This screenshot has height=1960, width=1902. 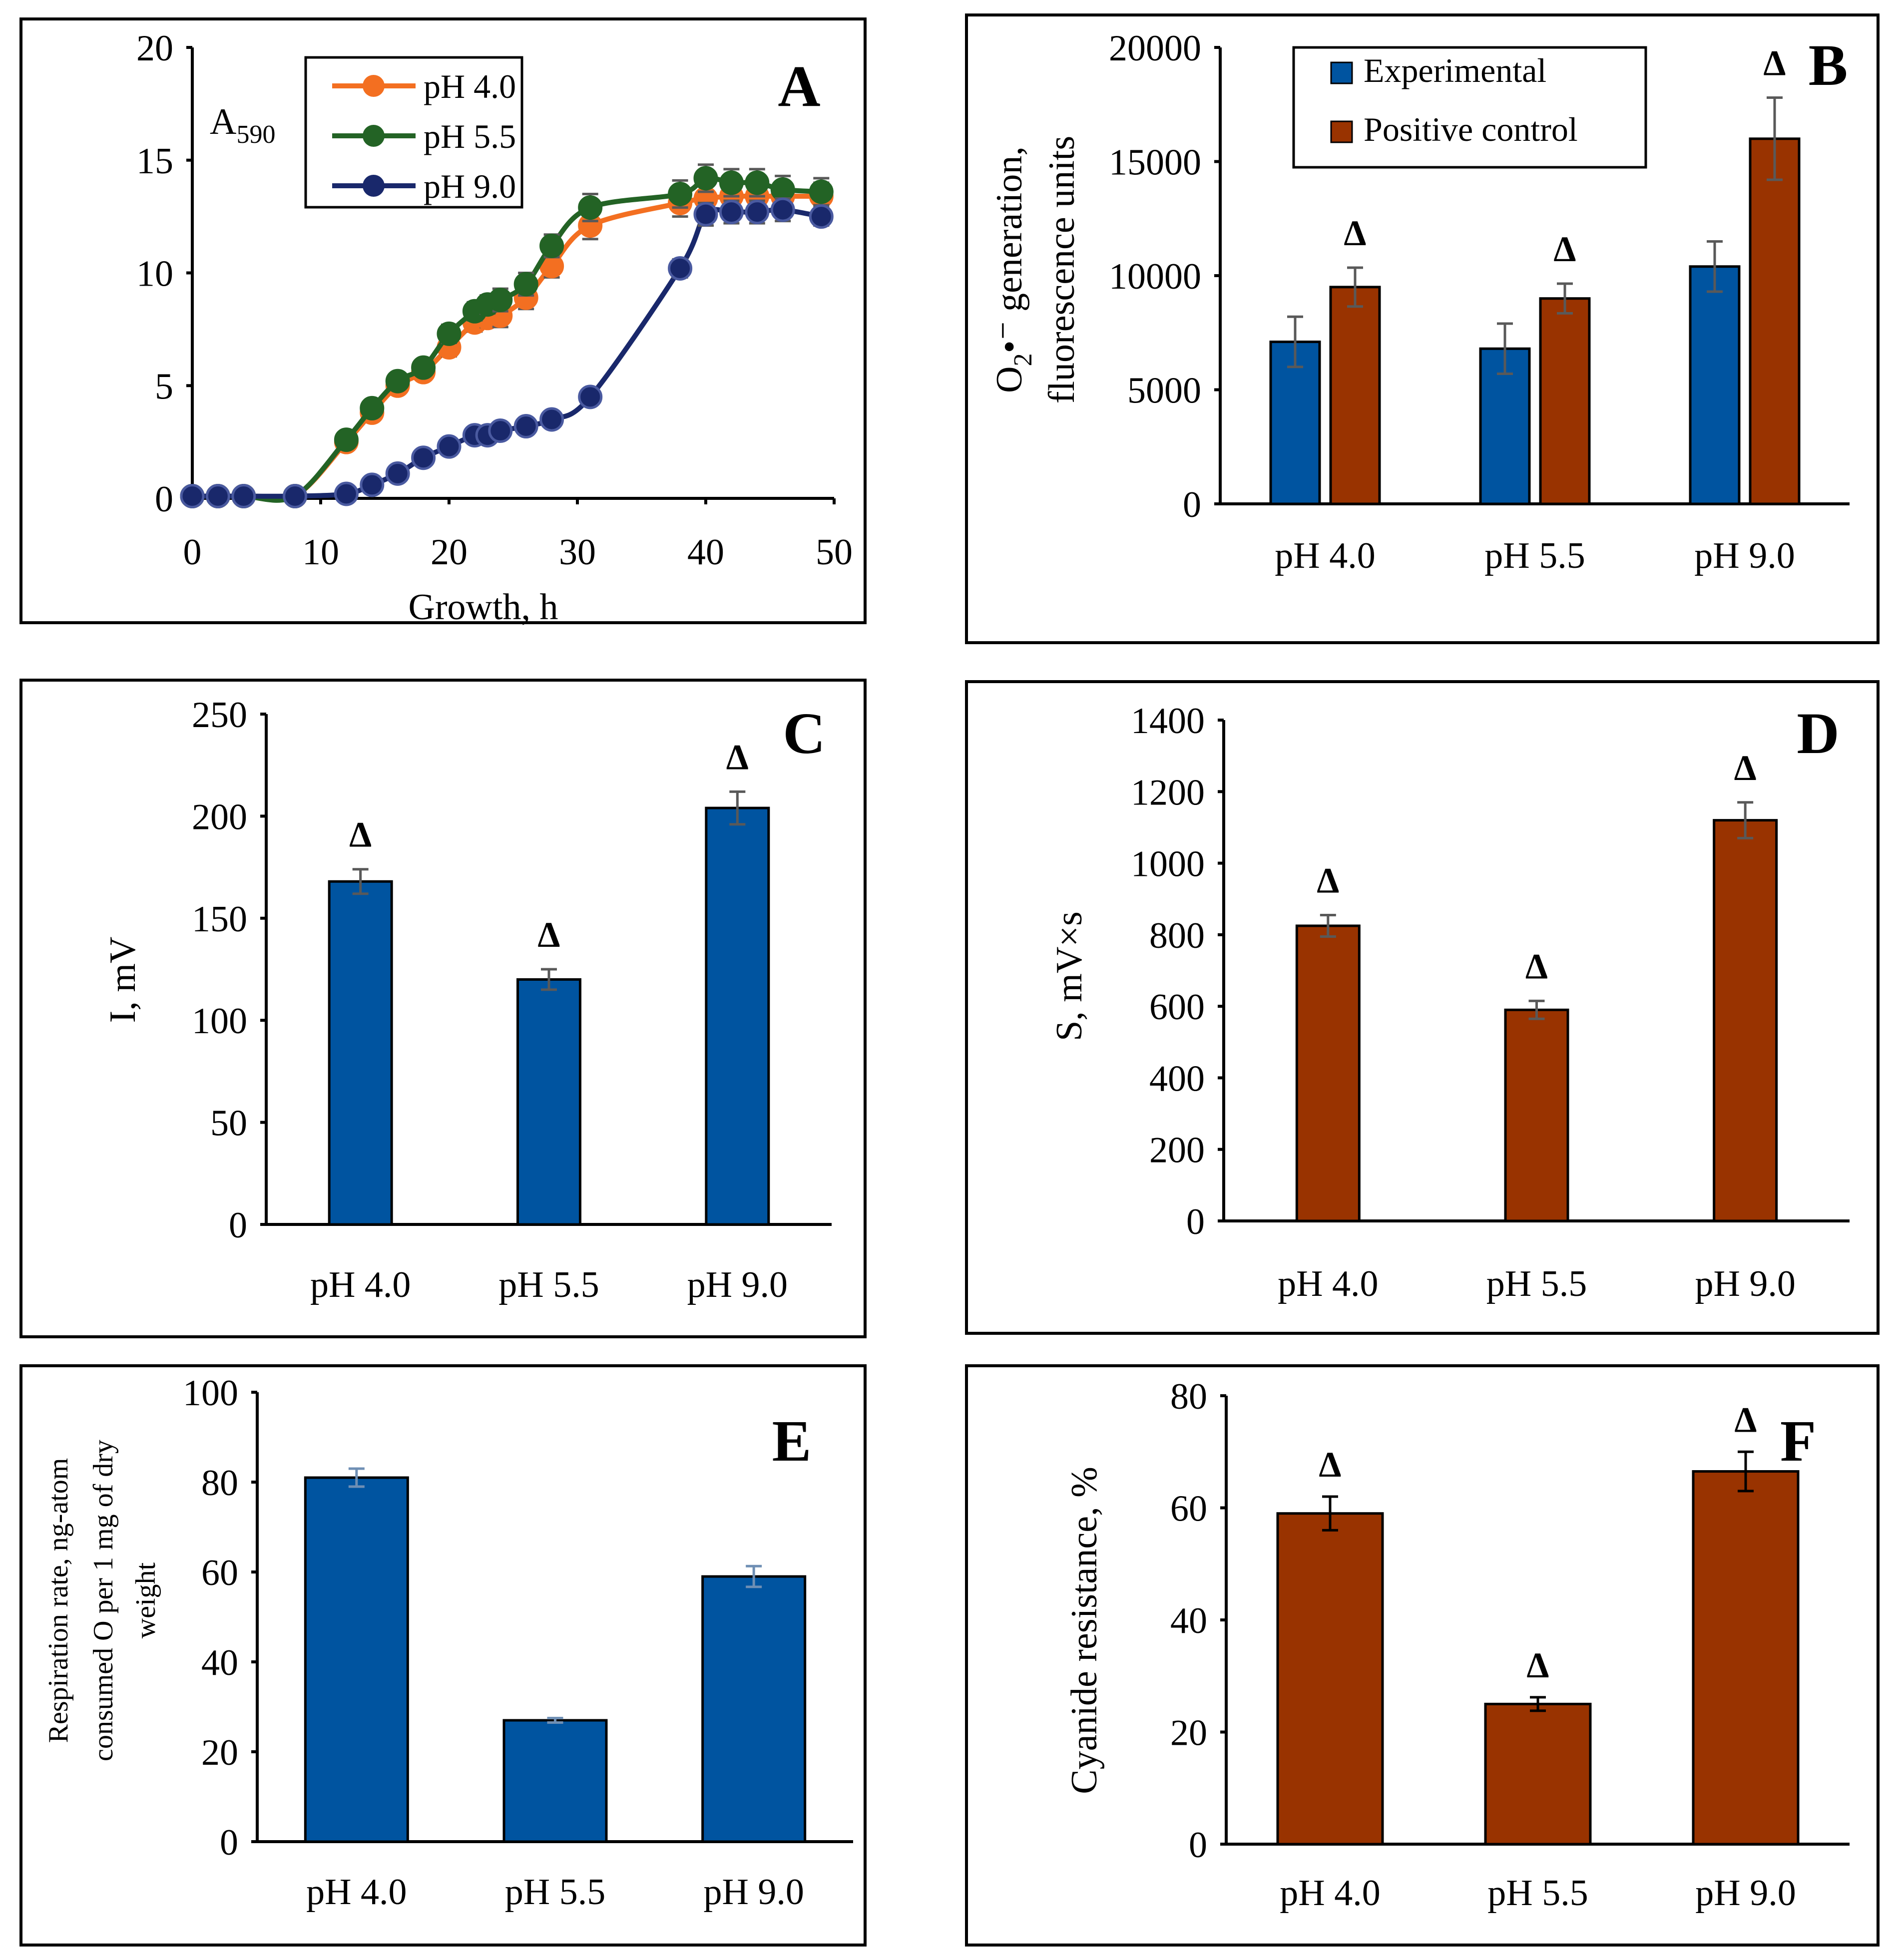 I want to click on y-tick-label: 1400, so click(x=1168, y=721).